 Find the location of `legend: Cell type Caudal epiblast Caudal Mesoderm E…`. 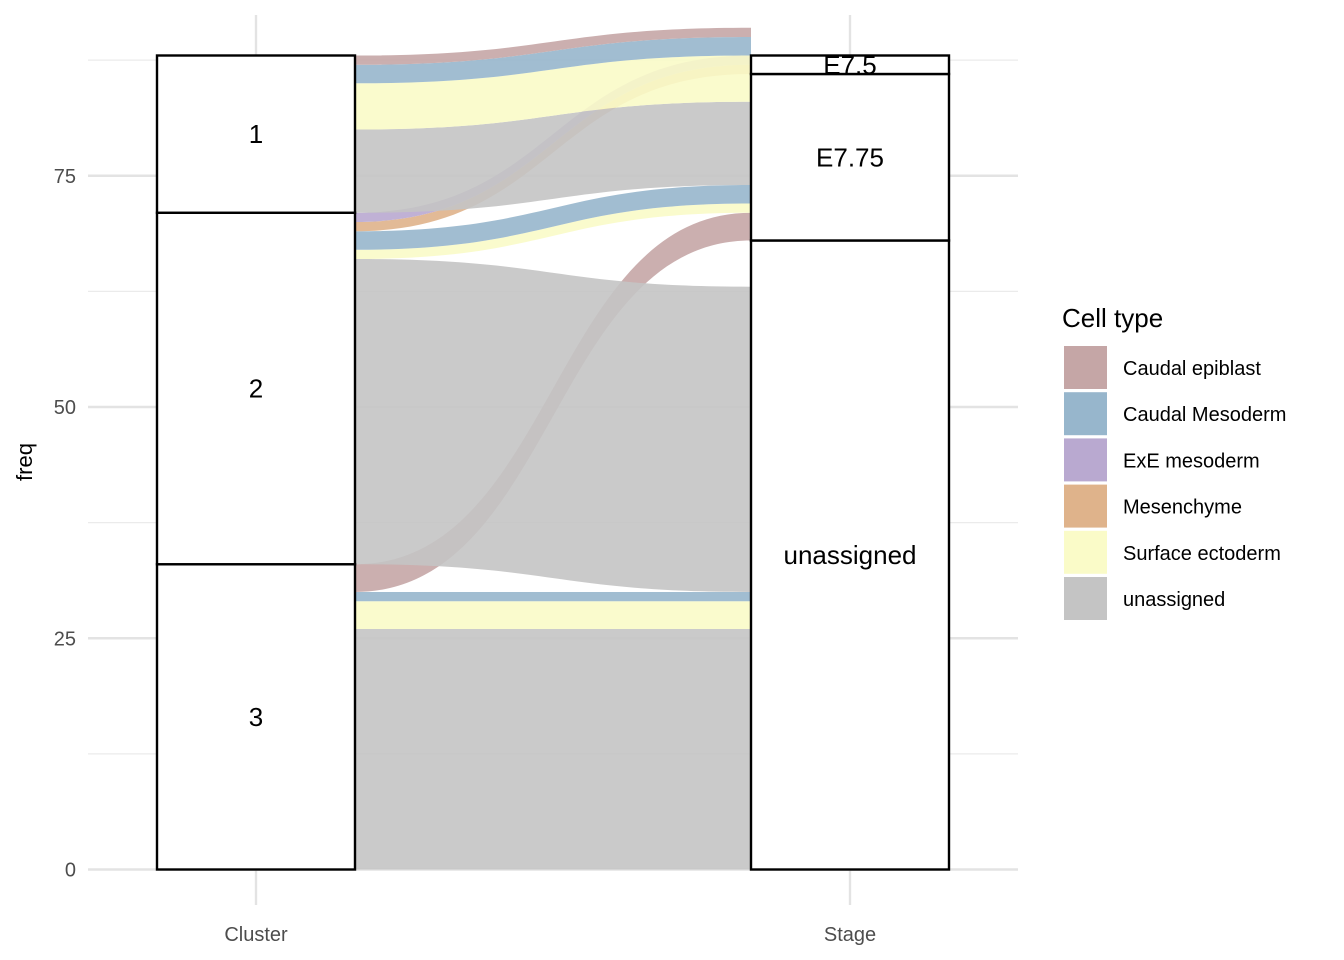

legend: Cell type Caudal epiblast Caudal Mesoderm E… is located at coordinates (1174, 461).